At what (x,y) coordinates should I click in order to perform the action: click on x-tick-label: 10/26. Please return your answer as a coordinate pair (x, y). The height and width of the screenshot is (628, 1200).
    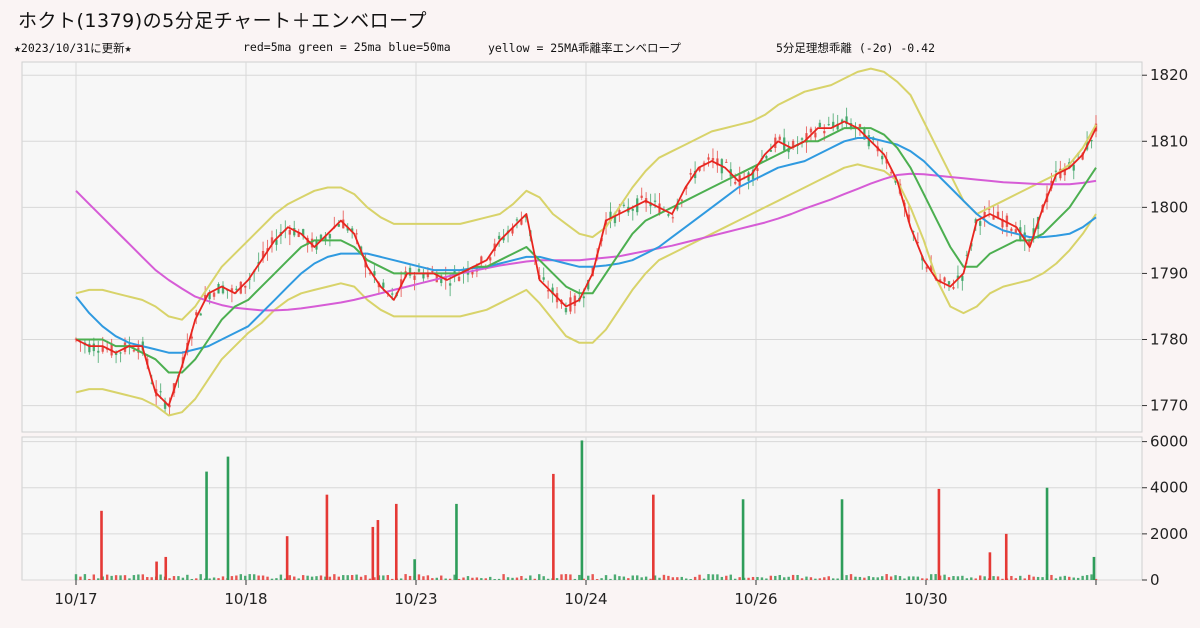
    Looking at the image, I should click on (755, 599).